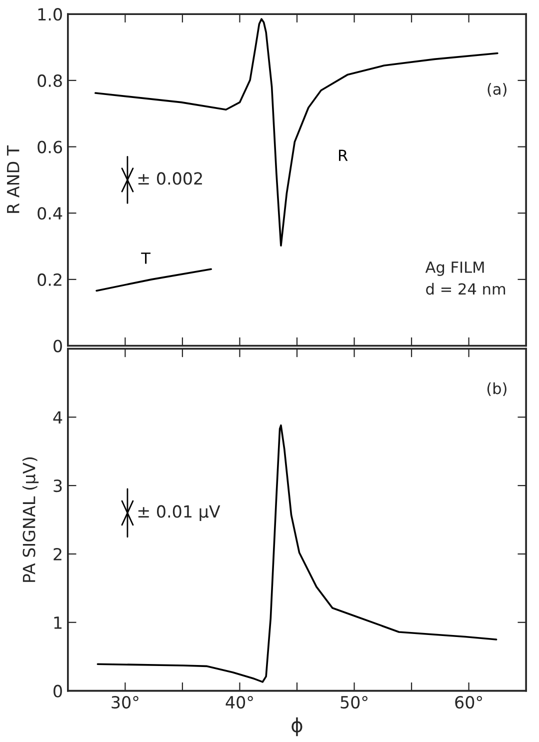  What do you see at coordinates (125, 702) in the screenshot?
I see `x-tick-label: 30°` at bounding box center [125, 702].